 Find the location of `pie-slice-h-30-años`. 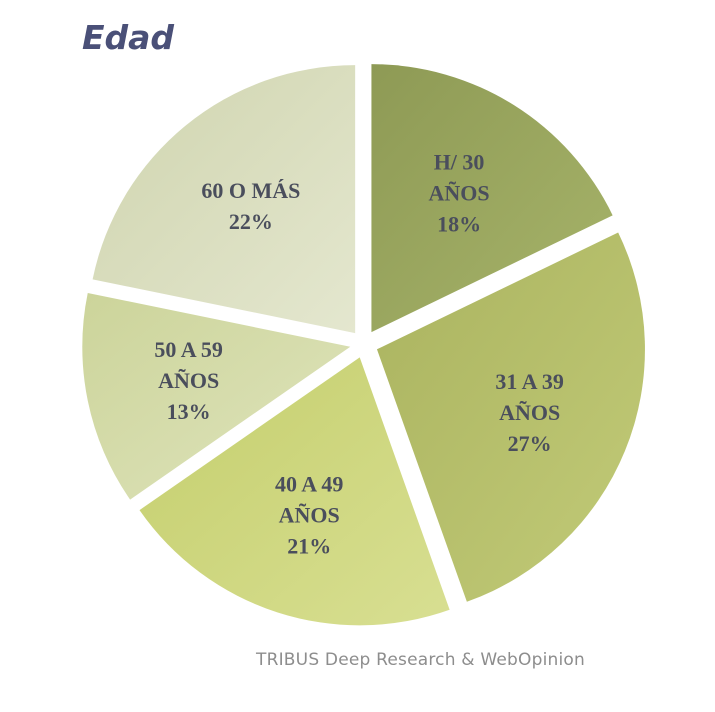

pie-slice-h-30-años is located at coordinates (492, 198).